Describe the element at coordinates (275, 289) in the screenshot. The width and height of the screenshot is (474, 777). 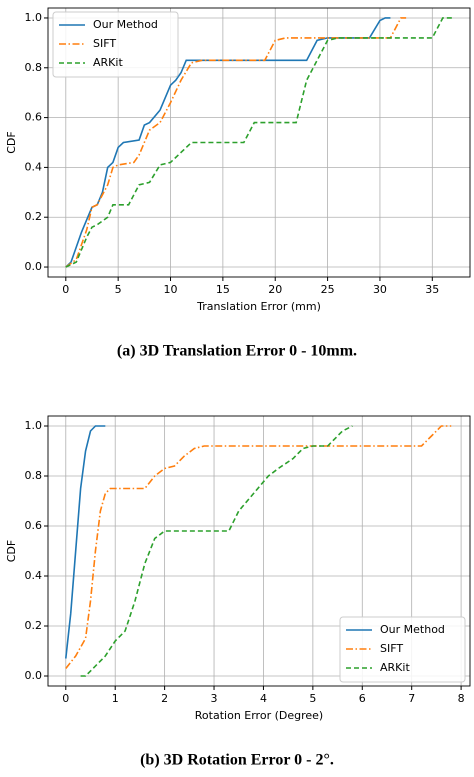
I see `x-tick-label: 20` at that location.